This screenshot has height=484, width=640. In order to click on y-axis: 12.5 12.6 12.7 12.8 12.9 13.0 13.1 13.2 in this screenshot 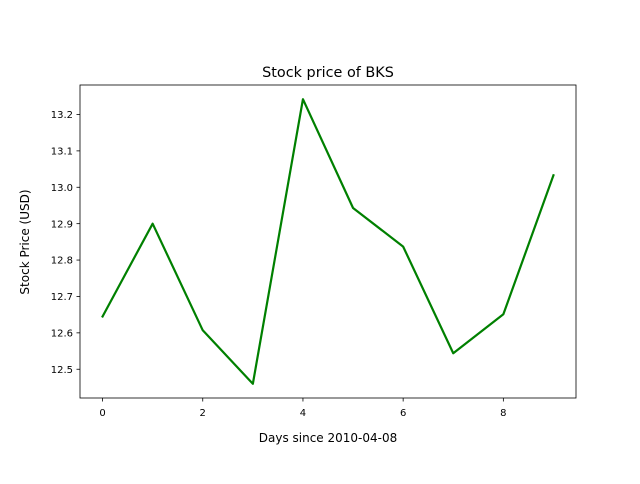, I will do `click(65, 243)`.